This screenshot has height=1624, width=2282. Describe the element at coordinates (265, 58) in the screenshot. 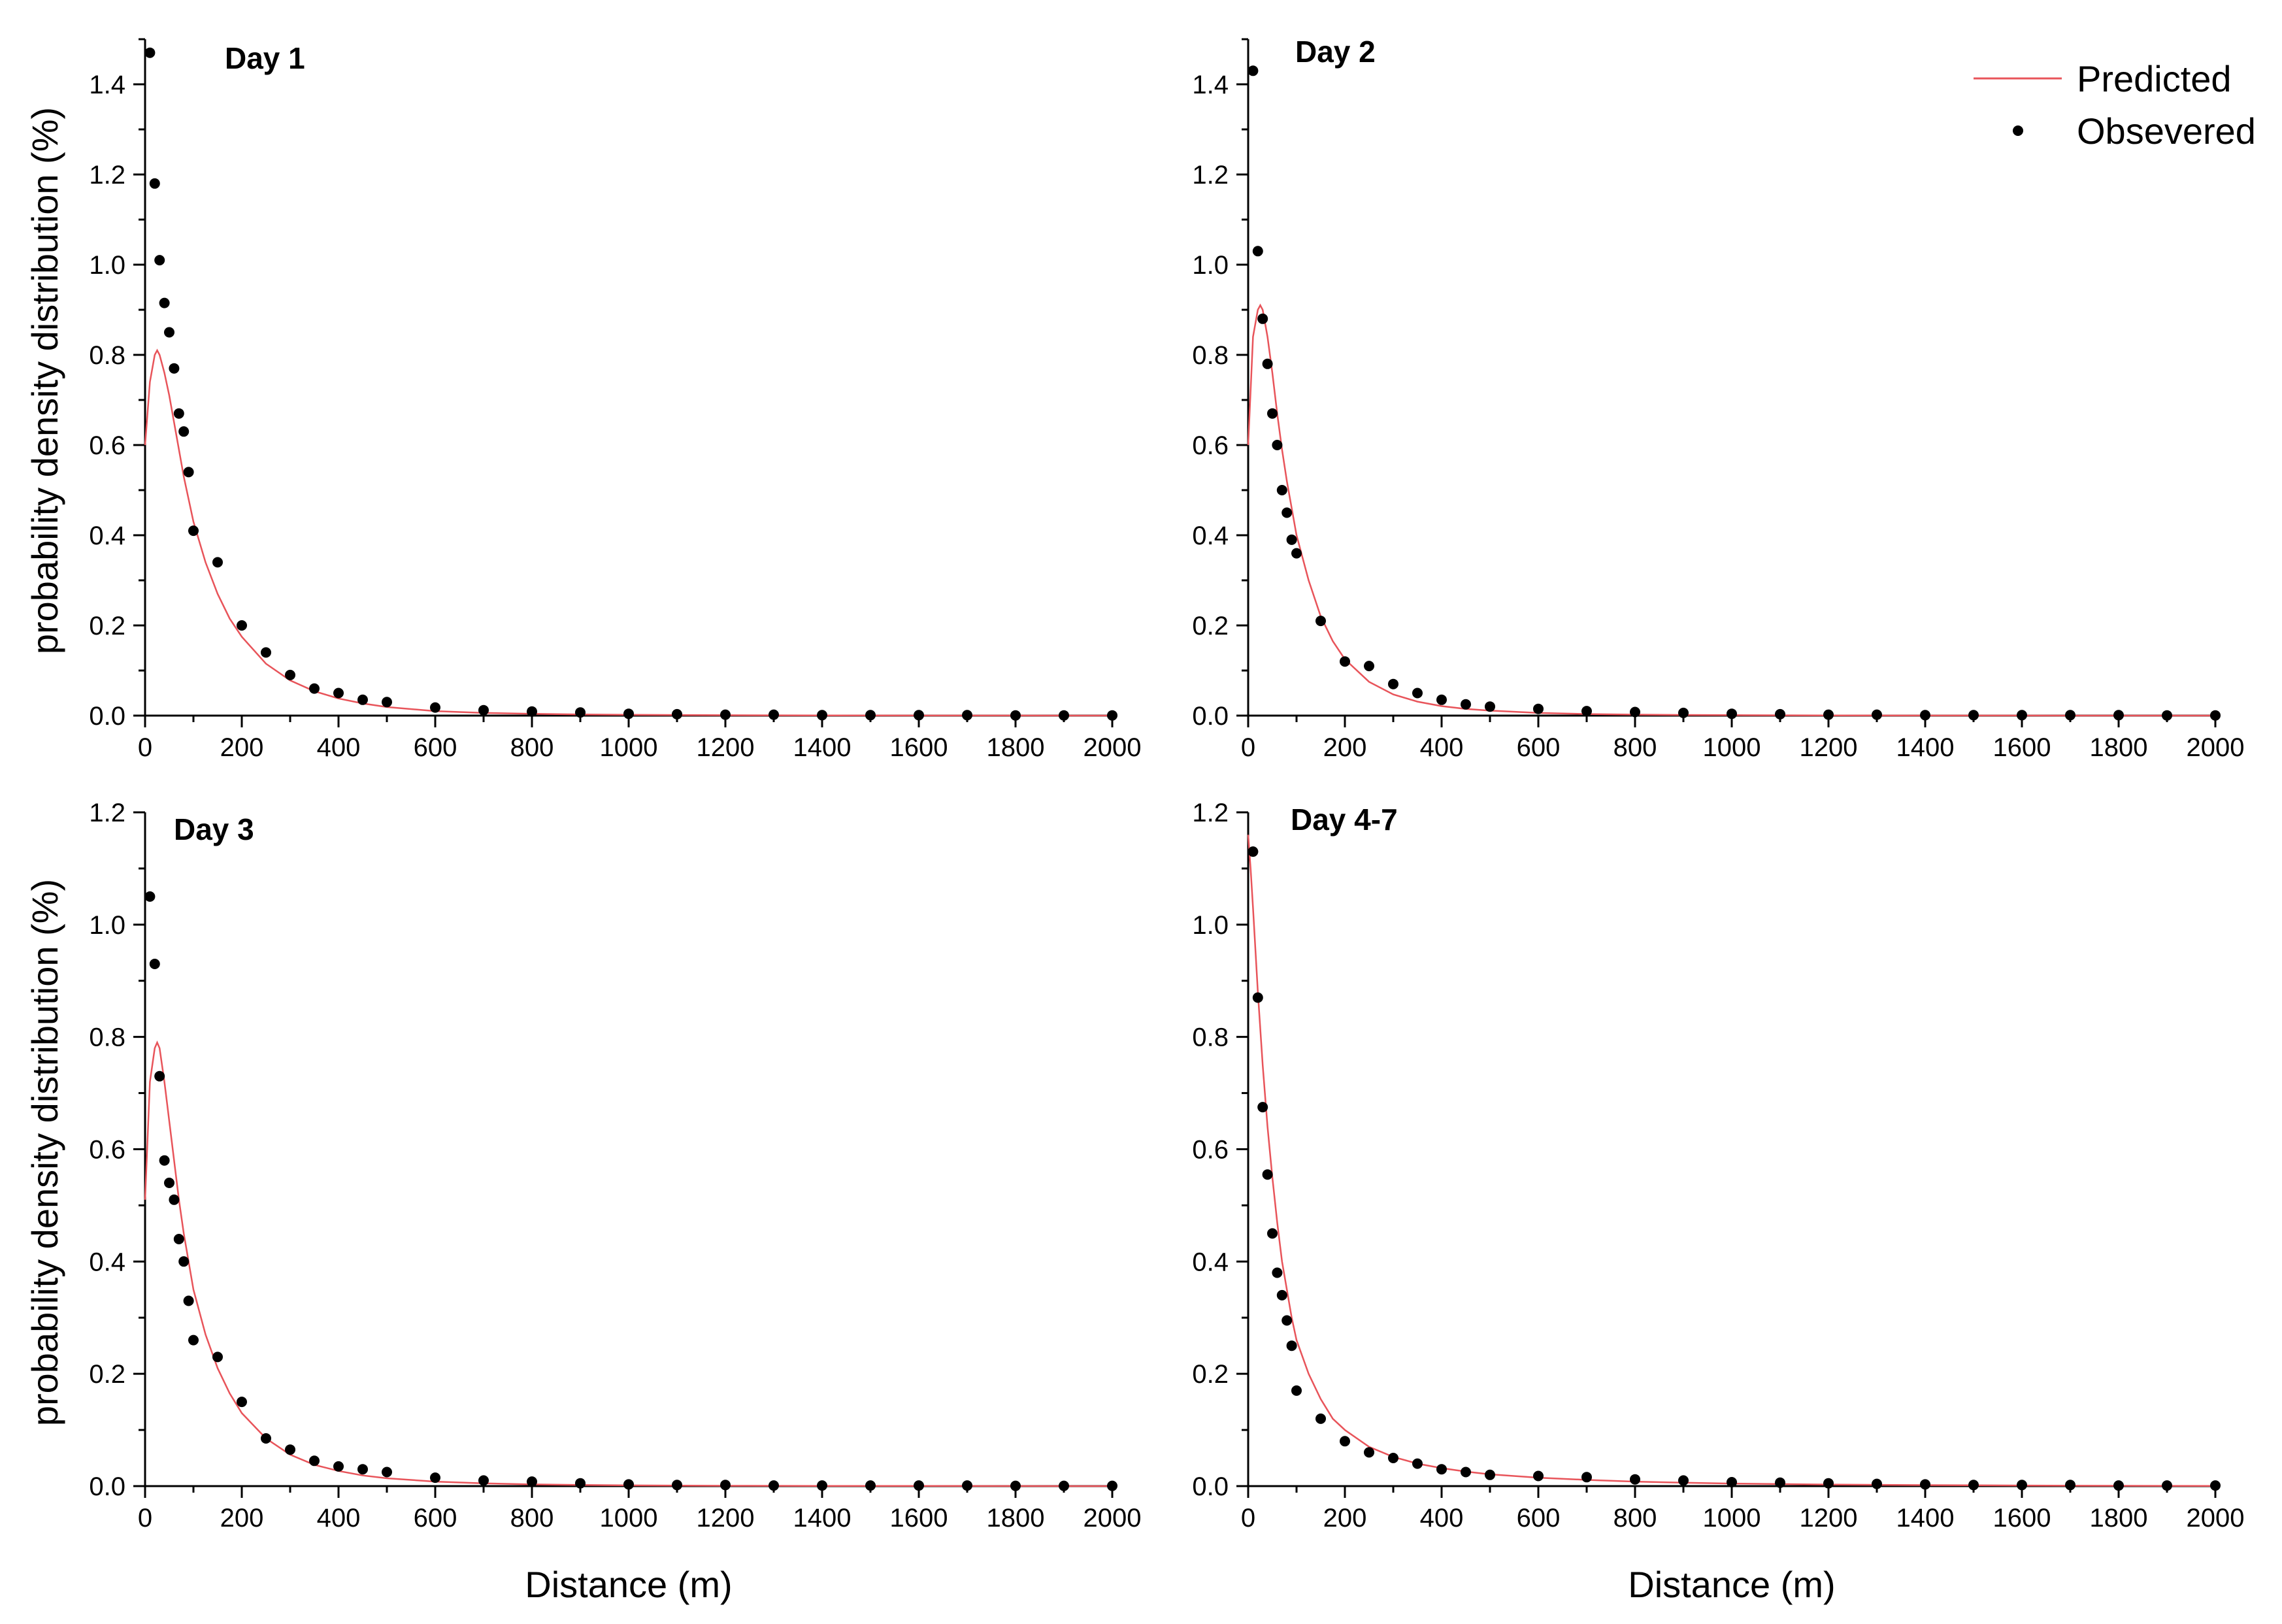

I see `panel-title: Day 1` at that location.